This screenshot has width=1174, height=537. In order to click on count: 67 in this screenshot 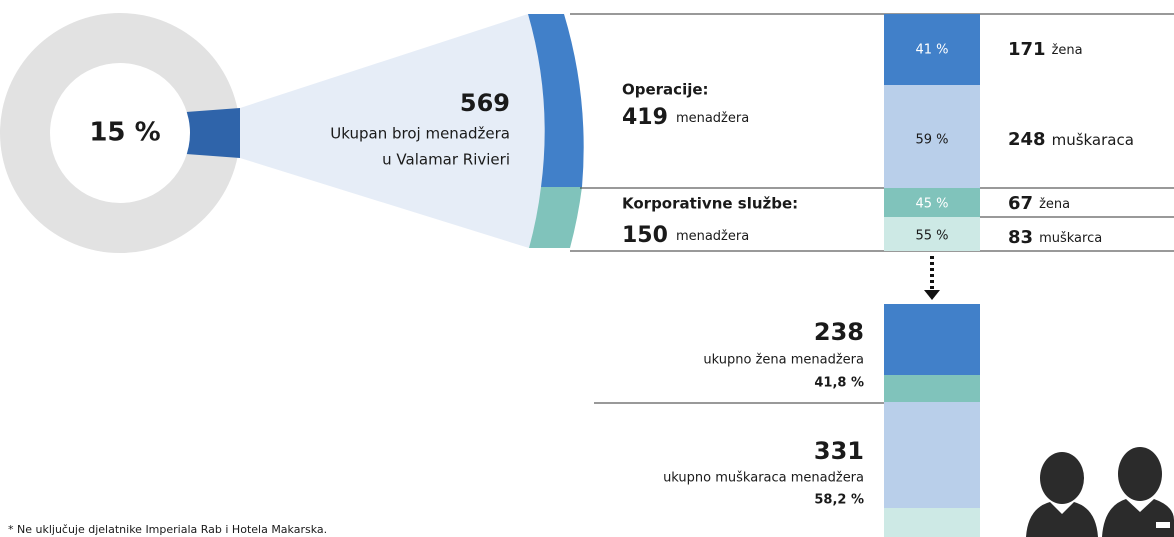, I will do `click(1020, 203)`.